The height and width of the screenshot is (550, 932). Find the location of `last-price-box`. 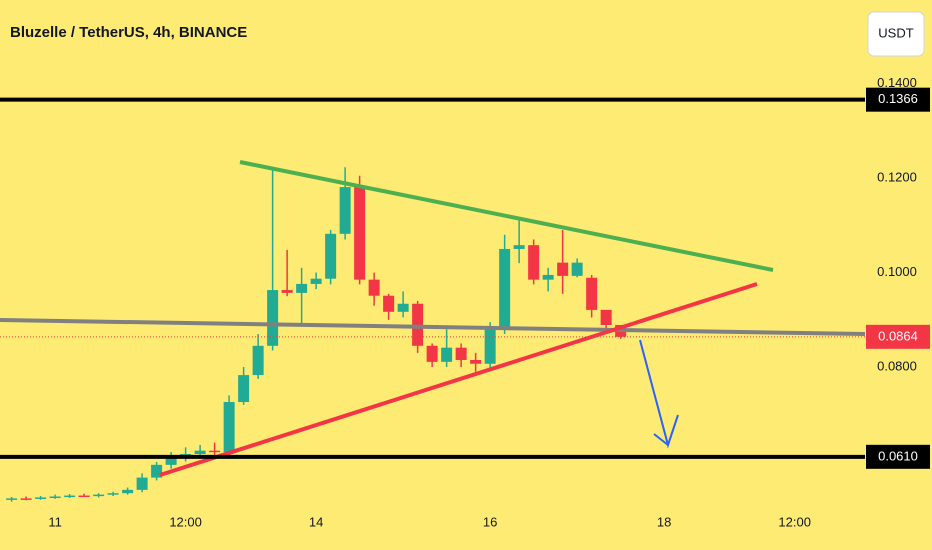

last-price-box is located at coordinates (898, 336).